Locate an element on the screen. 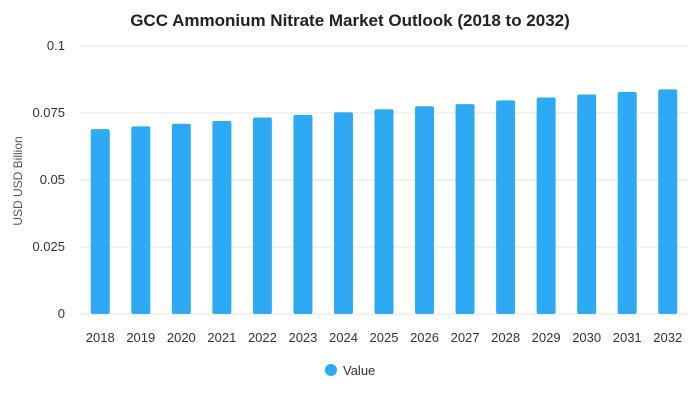  y-tick-label: 0.025 is located at coordinates (48, 246).